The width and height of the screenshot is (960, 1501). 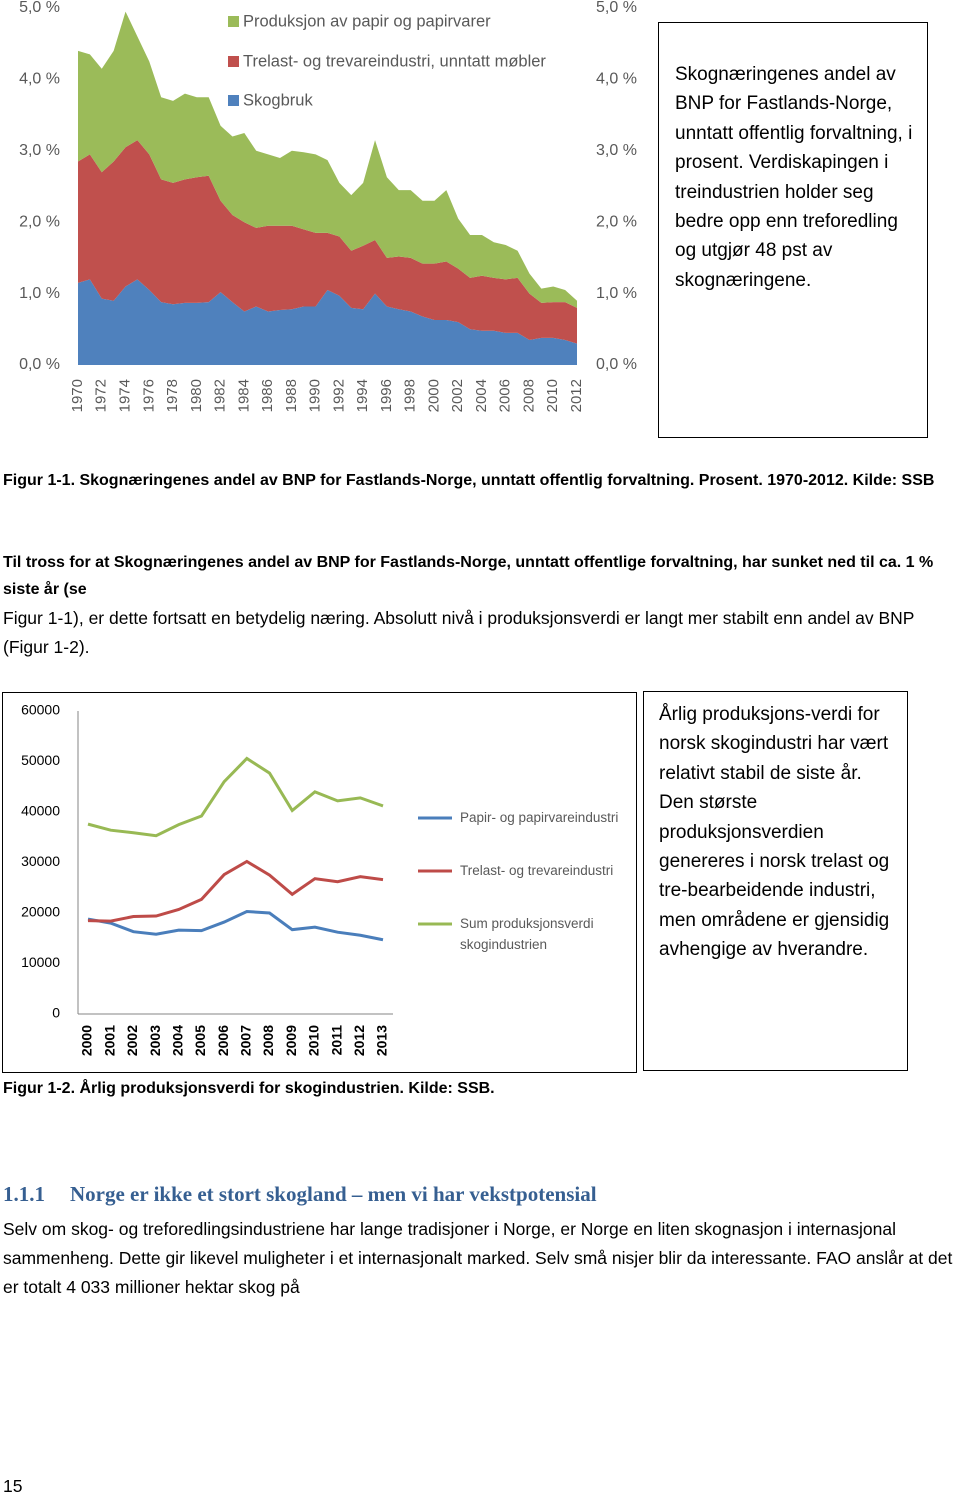 I want to click on x-tick-label: 2007, so click(x=246, y=1040).